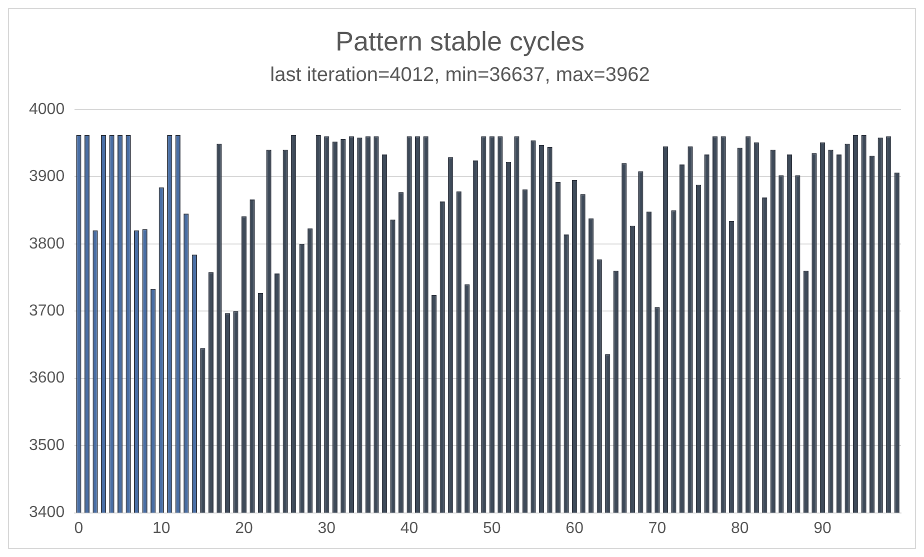 Image resolution: width=924 pixels, height=557 pixels. Describe the element at coordinates (244, 528) in the screenshot. I see `x-tick-label: 20` at that location.